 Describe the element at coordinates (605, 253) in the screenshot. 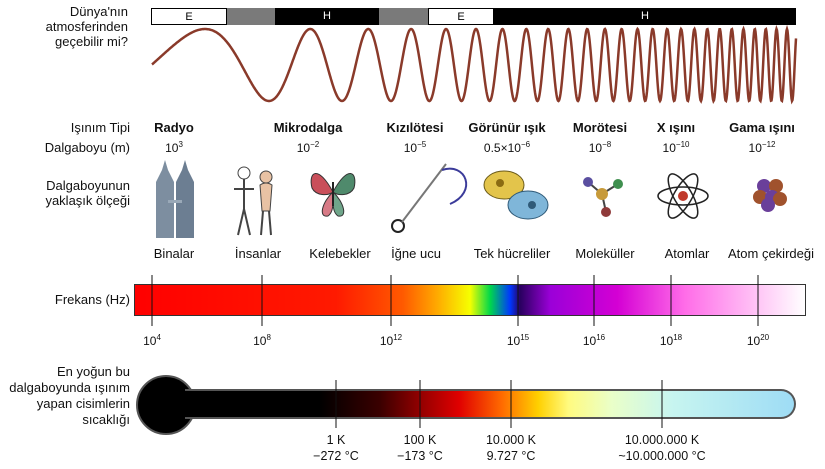

I see `scale-molecules: Moleküller` at that location.